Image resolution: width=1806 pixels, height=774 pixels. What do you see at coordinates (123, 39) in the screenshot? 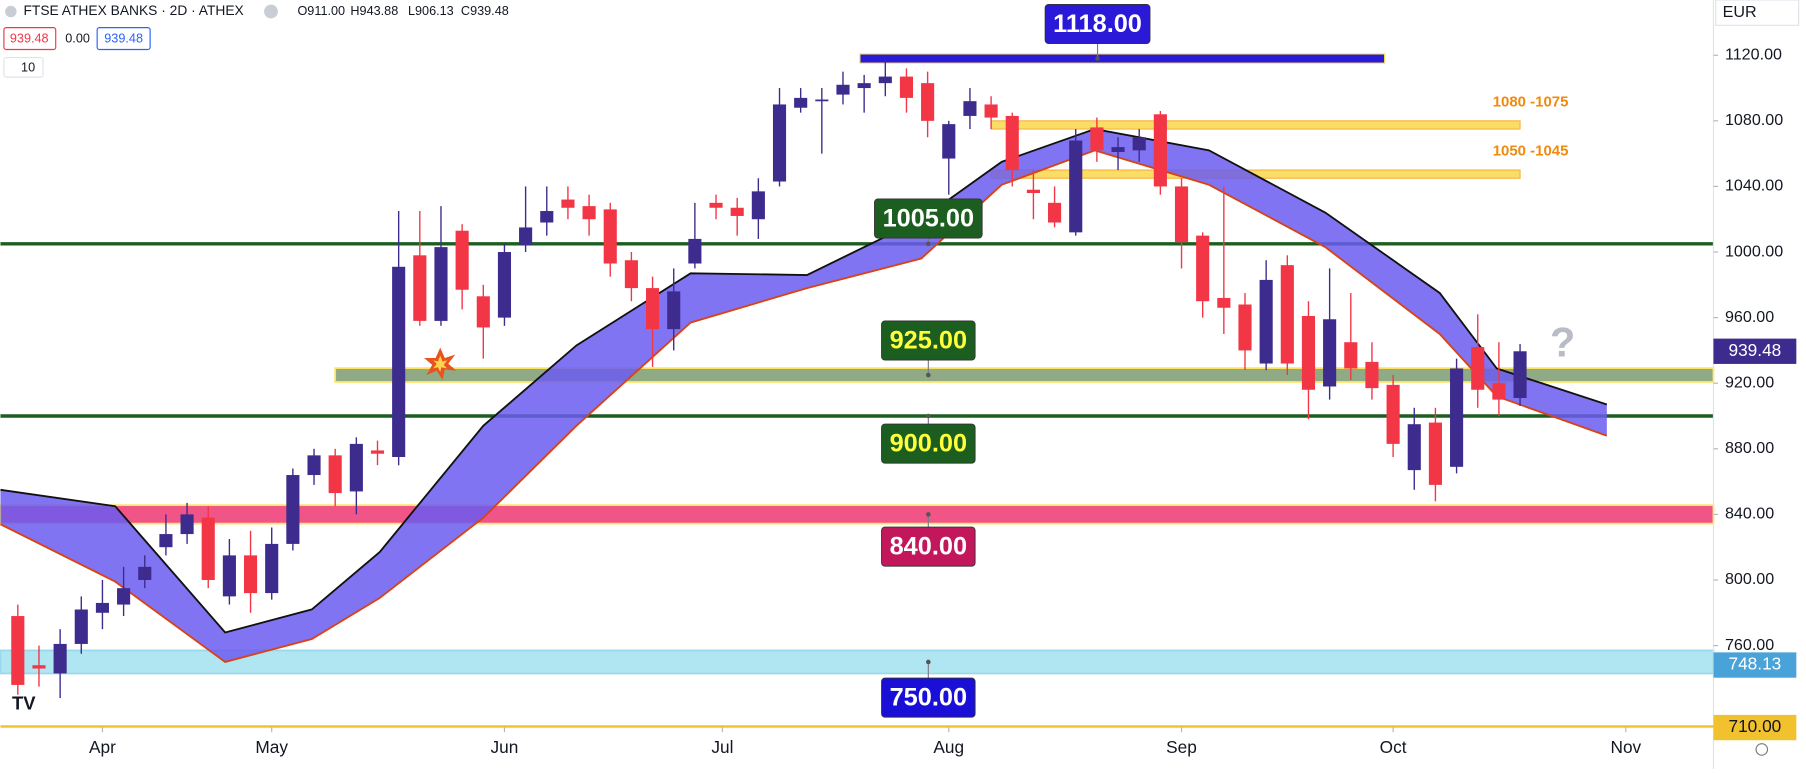
I see `ask-box` at bounding box center [123, 39].